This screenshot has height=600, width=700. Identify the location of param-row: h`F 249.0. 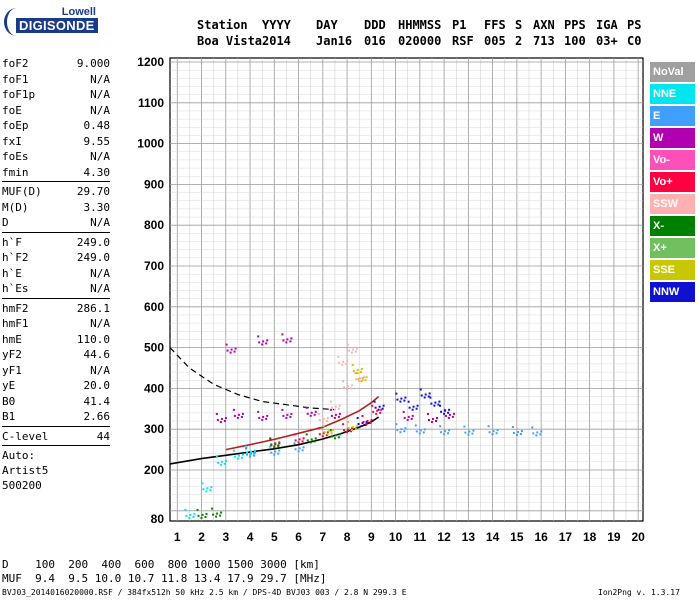
(56, 243).